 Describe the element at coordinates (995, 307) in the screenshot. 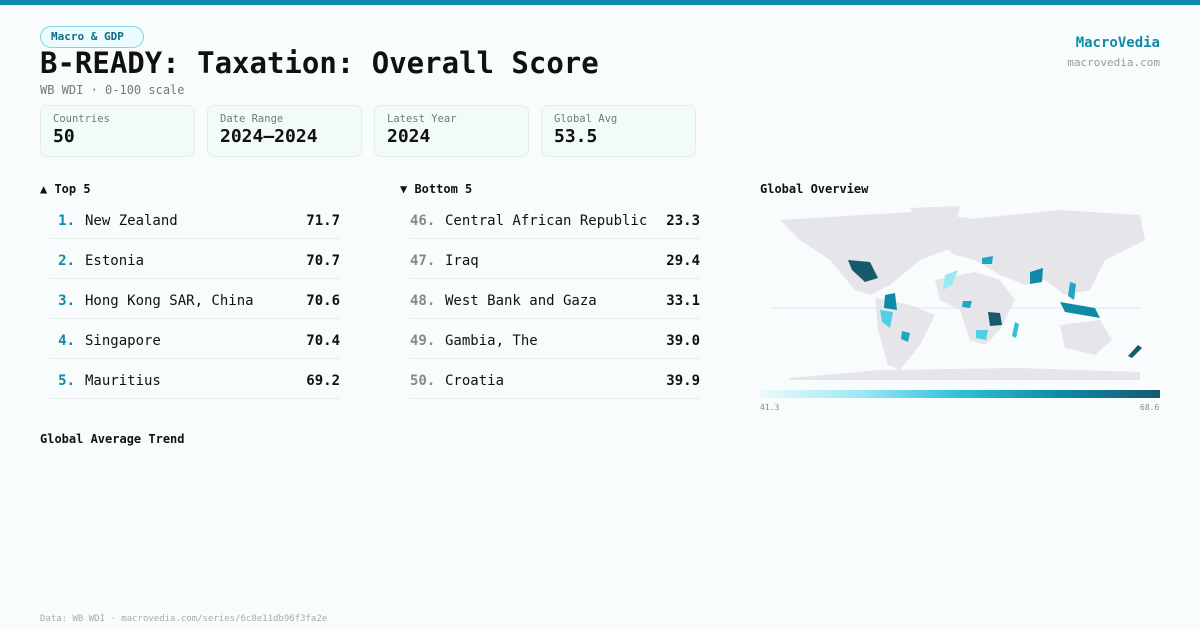

I see `data-countries` at that location.